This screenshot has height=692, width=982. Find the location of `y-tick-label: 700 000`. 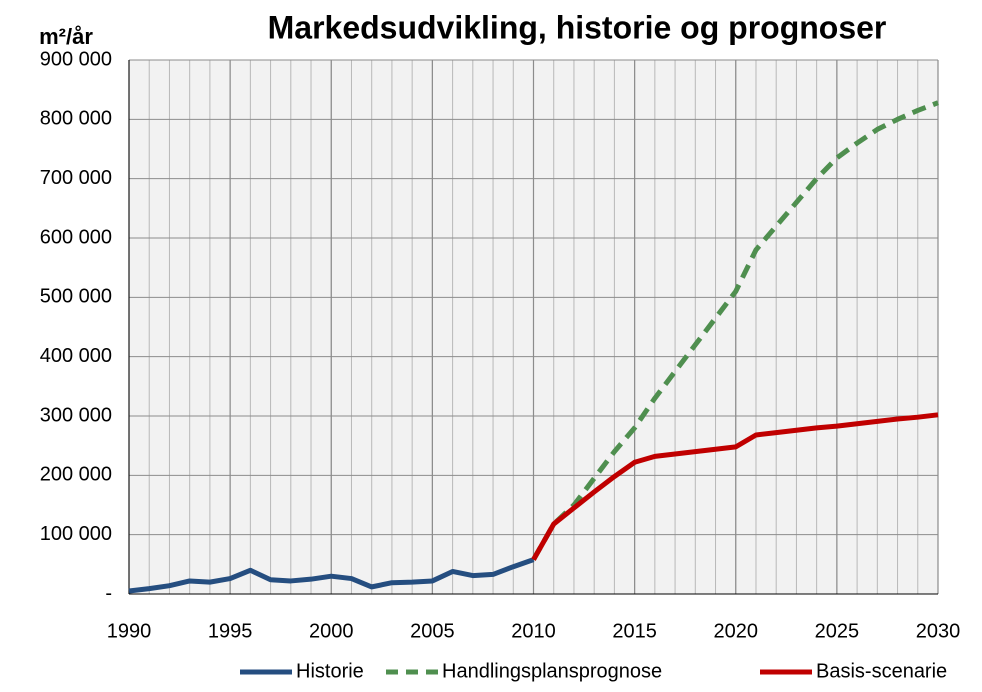

y-tick-label: 700 000 is located at coordinates (76, 178).